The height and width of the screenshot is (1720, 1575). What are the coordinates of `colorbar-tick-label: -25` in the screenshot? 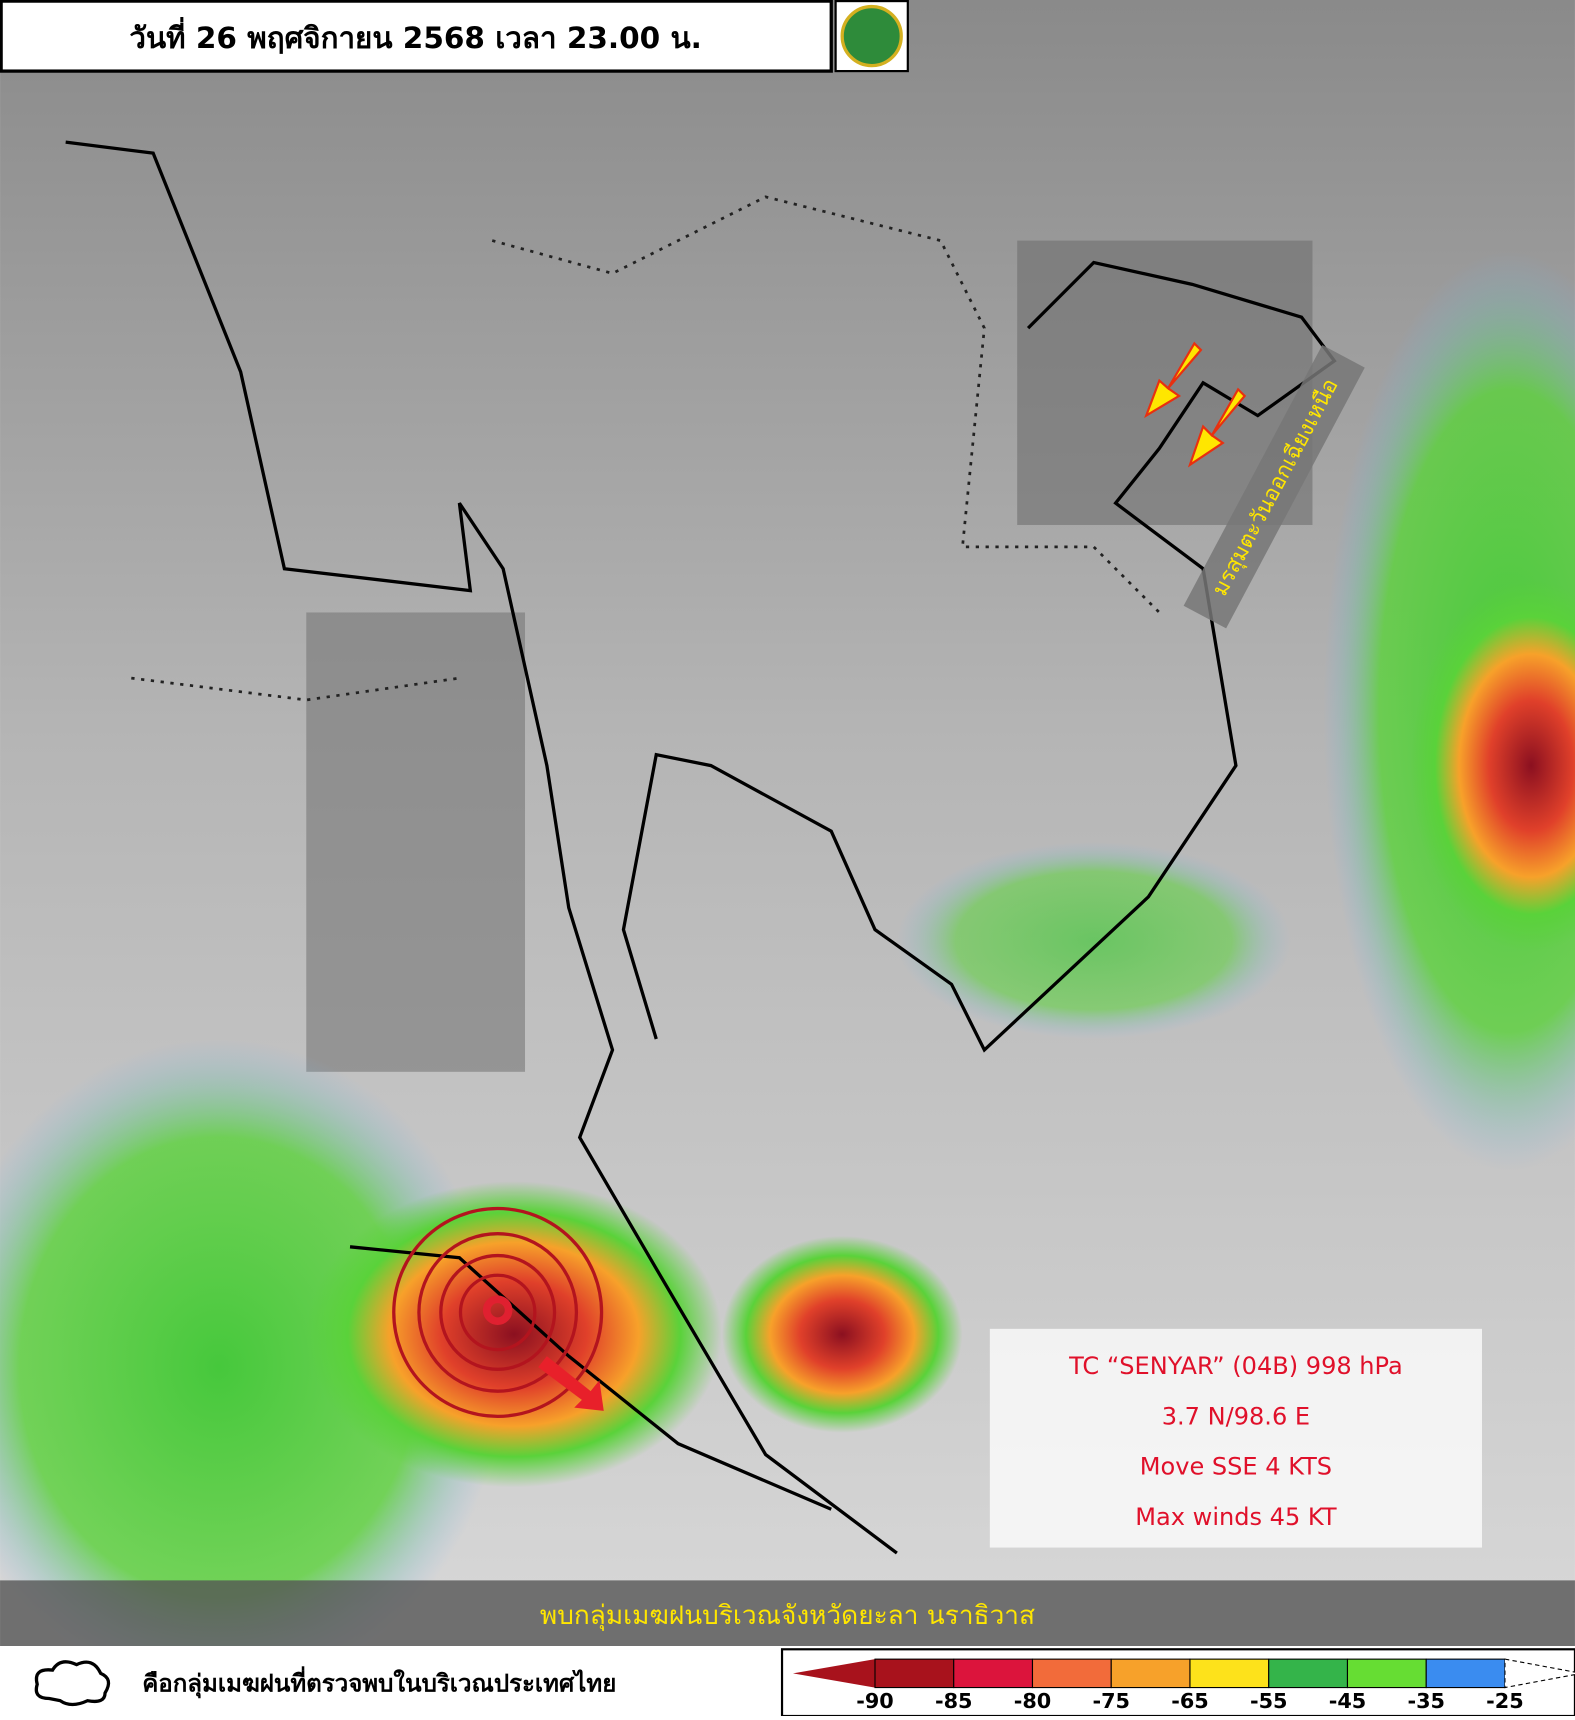 It's located at (1505, 1701).